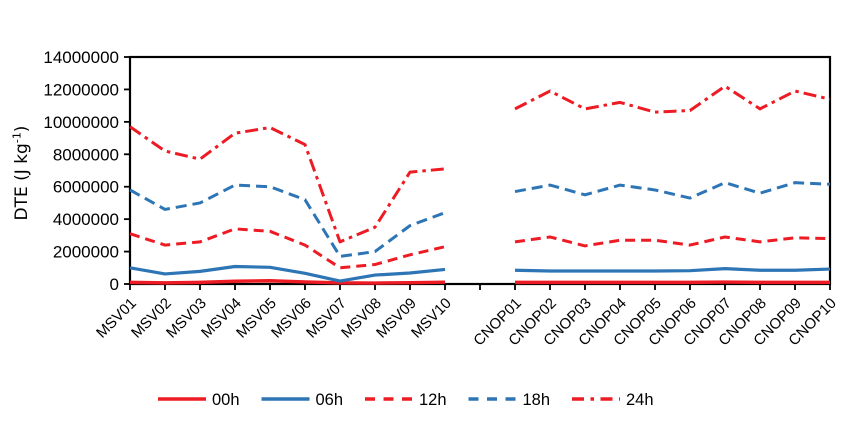  Describe the element at coordinates (81, 122) in the screenshot. I see `y-tick-label: 10000000` at that location.